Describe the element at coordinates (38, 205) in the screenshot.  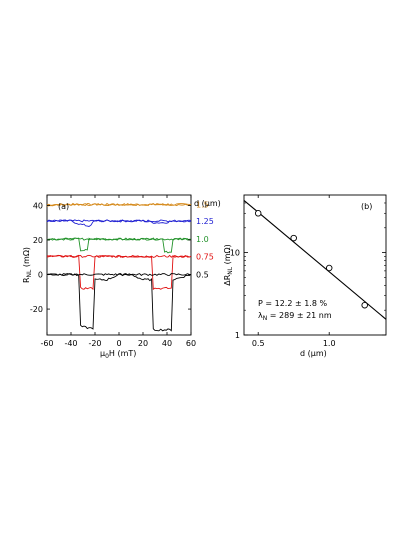
I see `panel-a-y-tick-label: 40` at that location.